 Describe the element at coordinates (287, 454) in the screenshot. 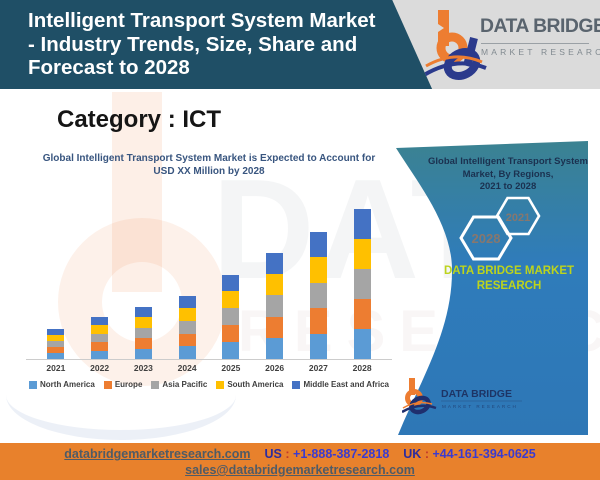

I see `us-colon: :` at that location.